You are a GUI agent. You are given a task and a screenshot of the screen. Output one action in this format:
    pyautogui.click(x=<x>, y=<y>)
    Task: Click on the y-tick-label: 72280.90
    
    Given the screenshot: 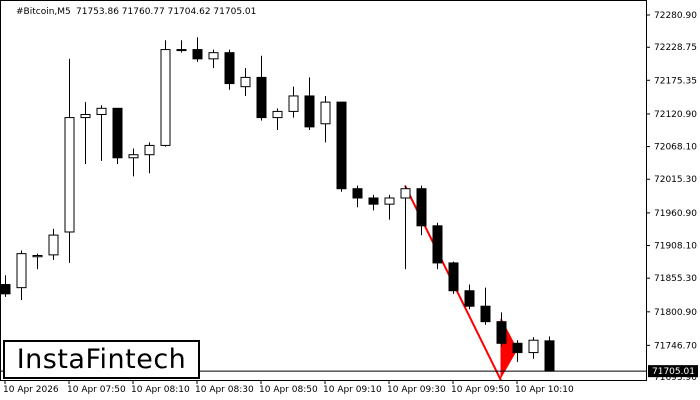 What is the action you would take?
    pyautogui.click(x=675, y=16)
    